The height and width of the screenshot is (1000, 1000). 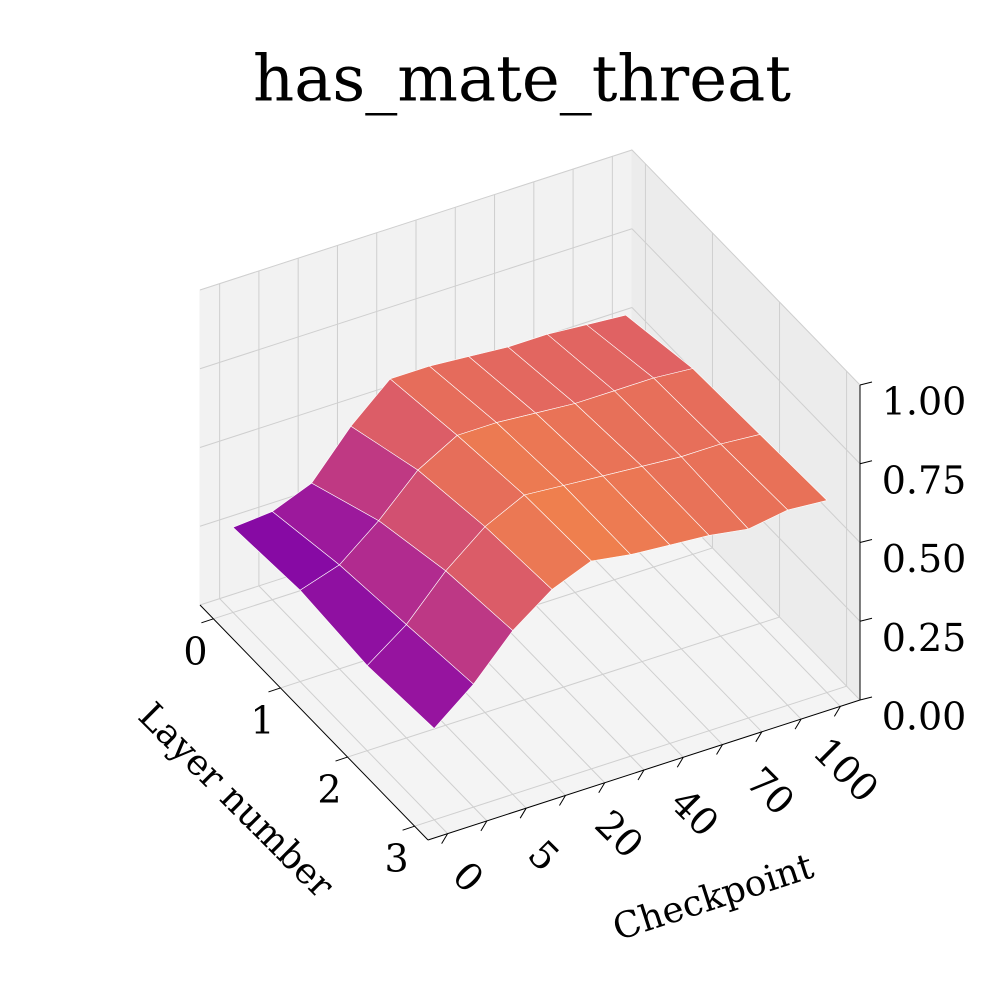 What do you see at coordinates (846, 770) in the screenshot?
I see `y-tick-label: 100` at bounding box center [846, 770].